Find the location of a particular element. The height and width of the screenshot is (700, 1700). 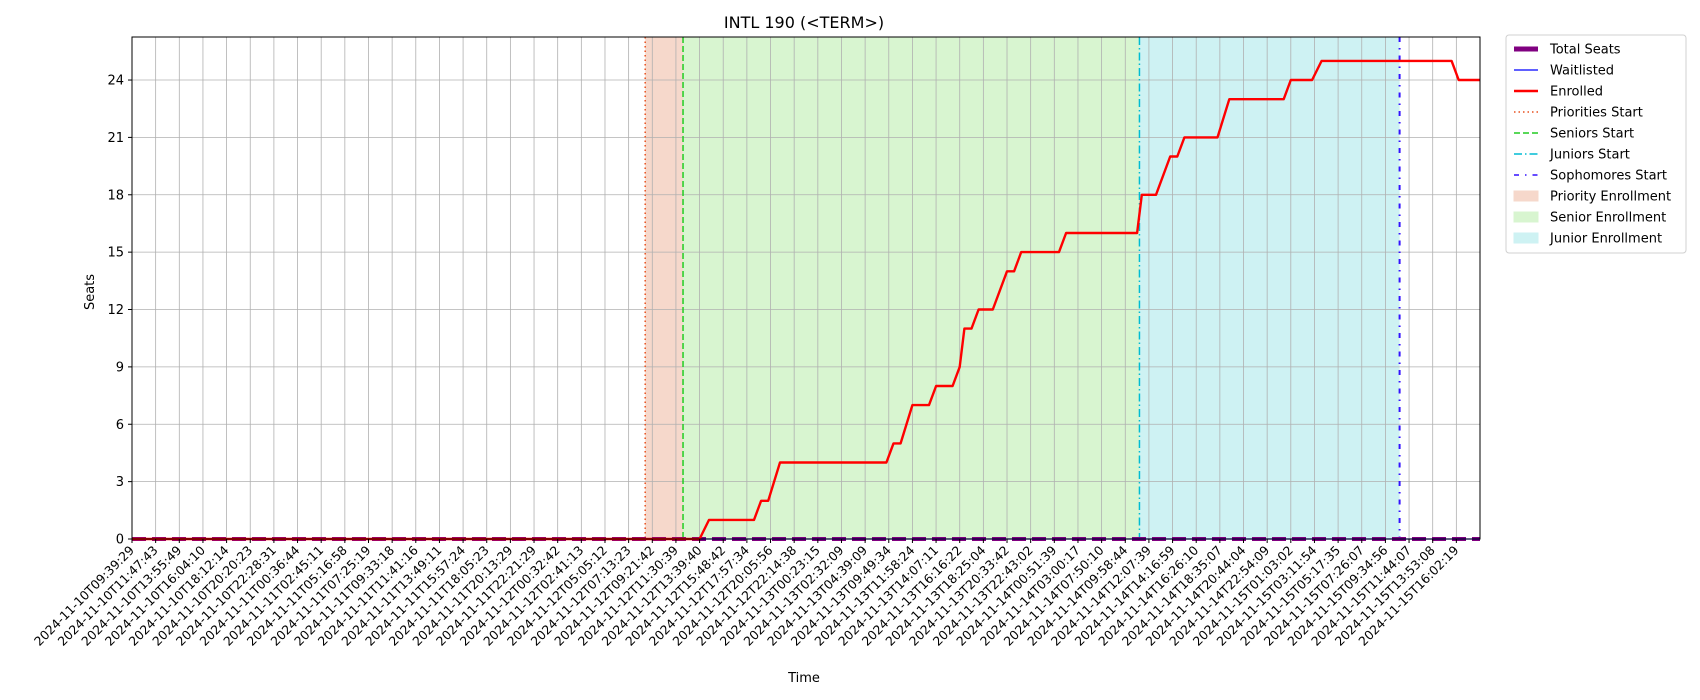

chart-title: INTL 190 (<TERM>) is located at coordinates (804, 22).